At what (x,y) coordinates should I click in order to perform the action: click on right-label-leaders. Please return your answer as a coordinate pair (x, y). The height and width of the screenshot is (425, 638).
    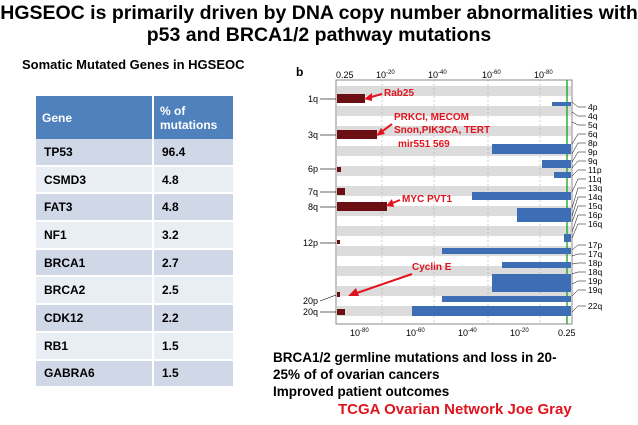
    Looking at the image, I should click on (578, 207).